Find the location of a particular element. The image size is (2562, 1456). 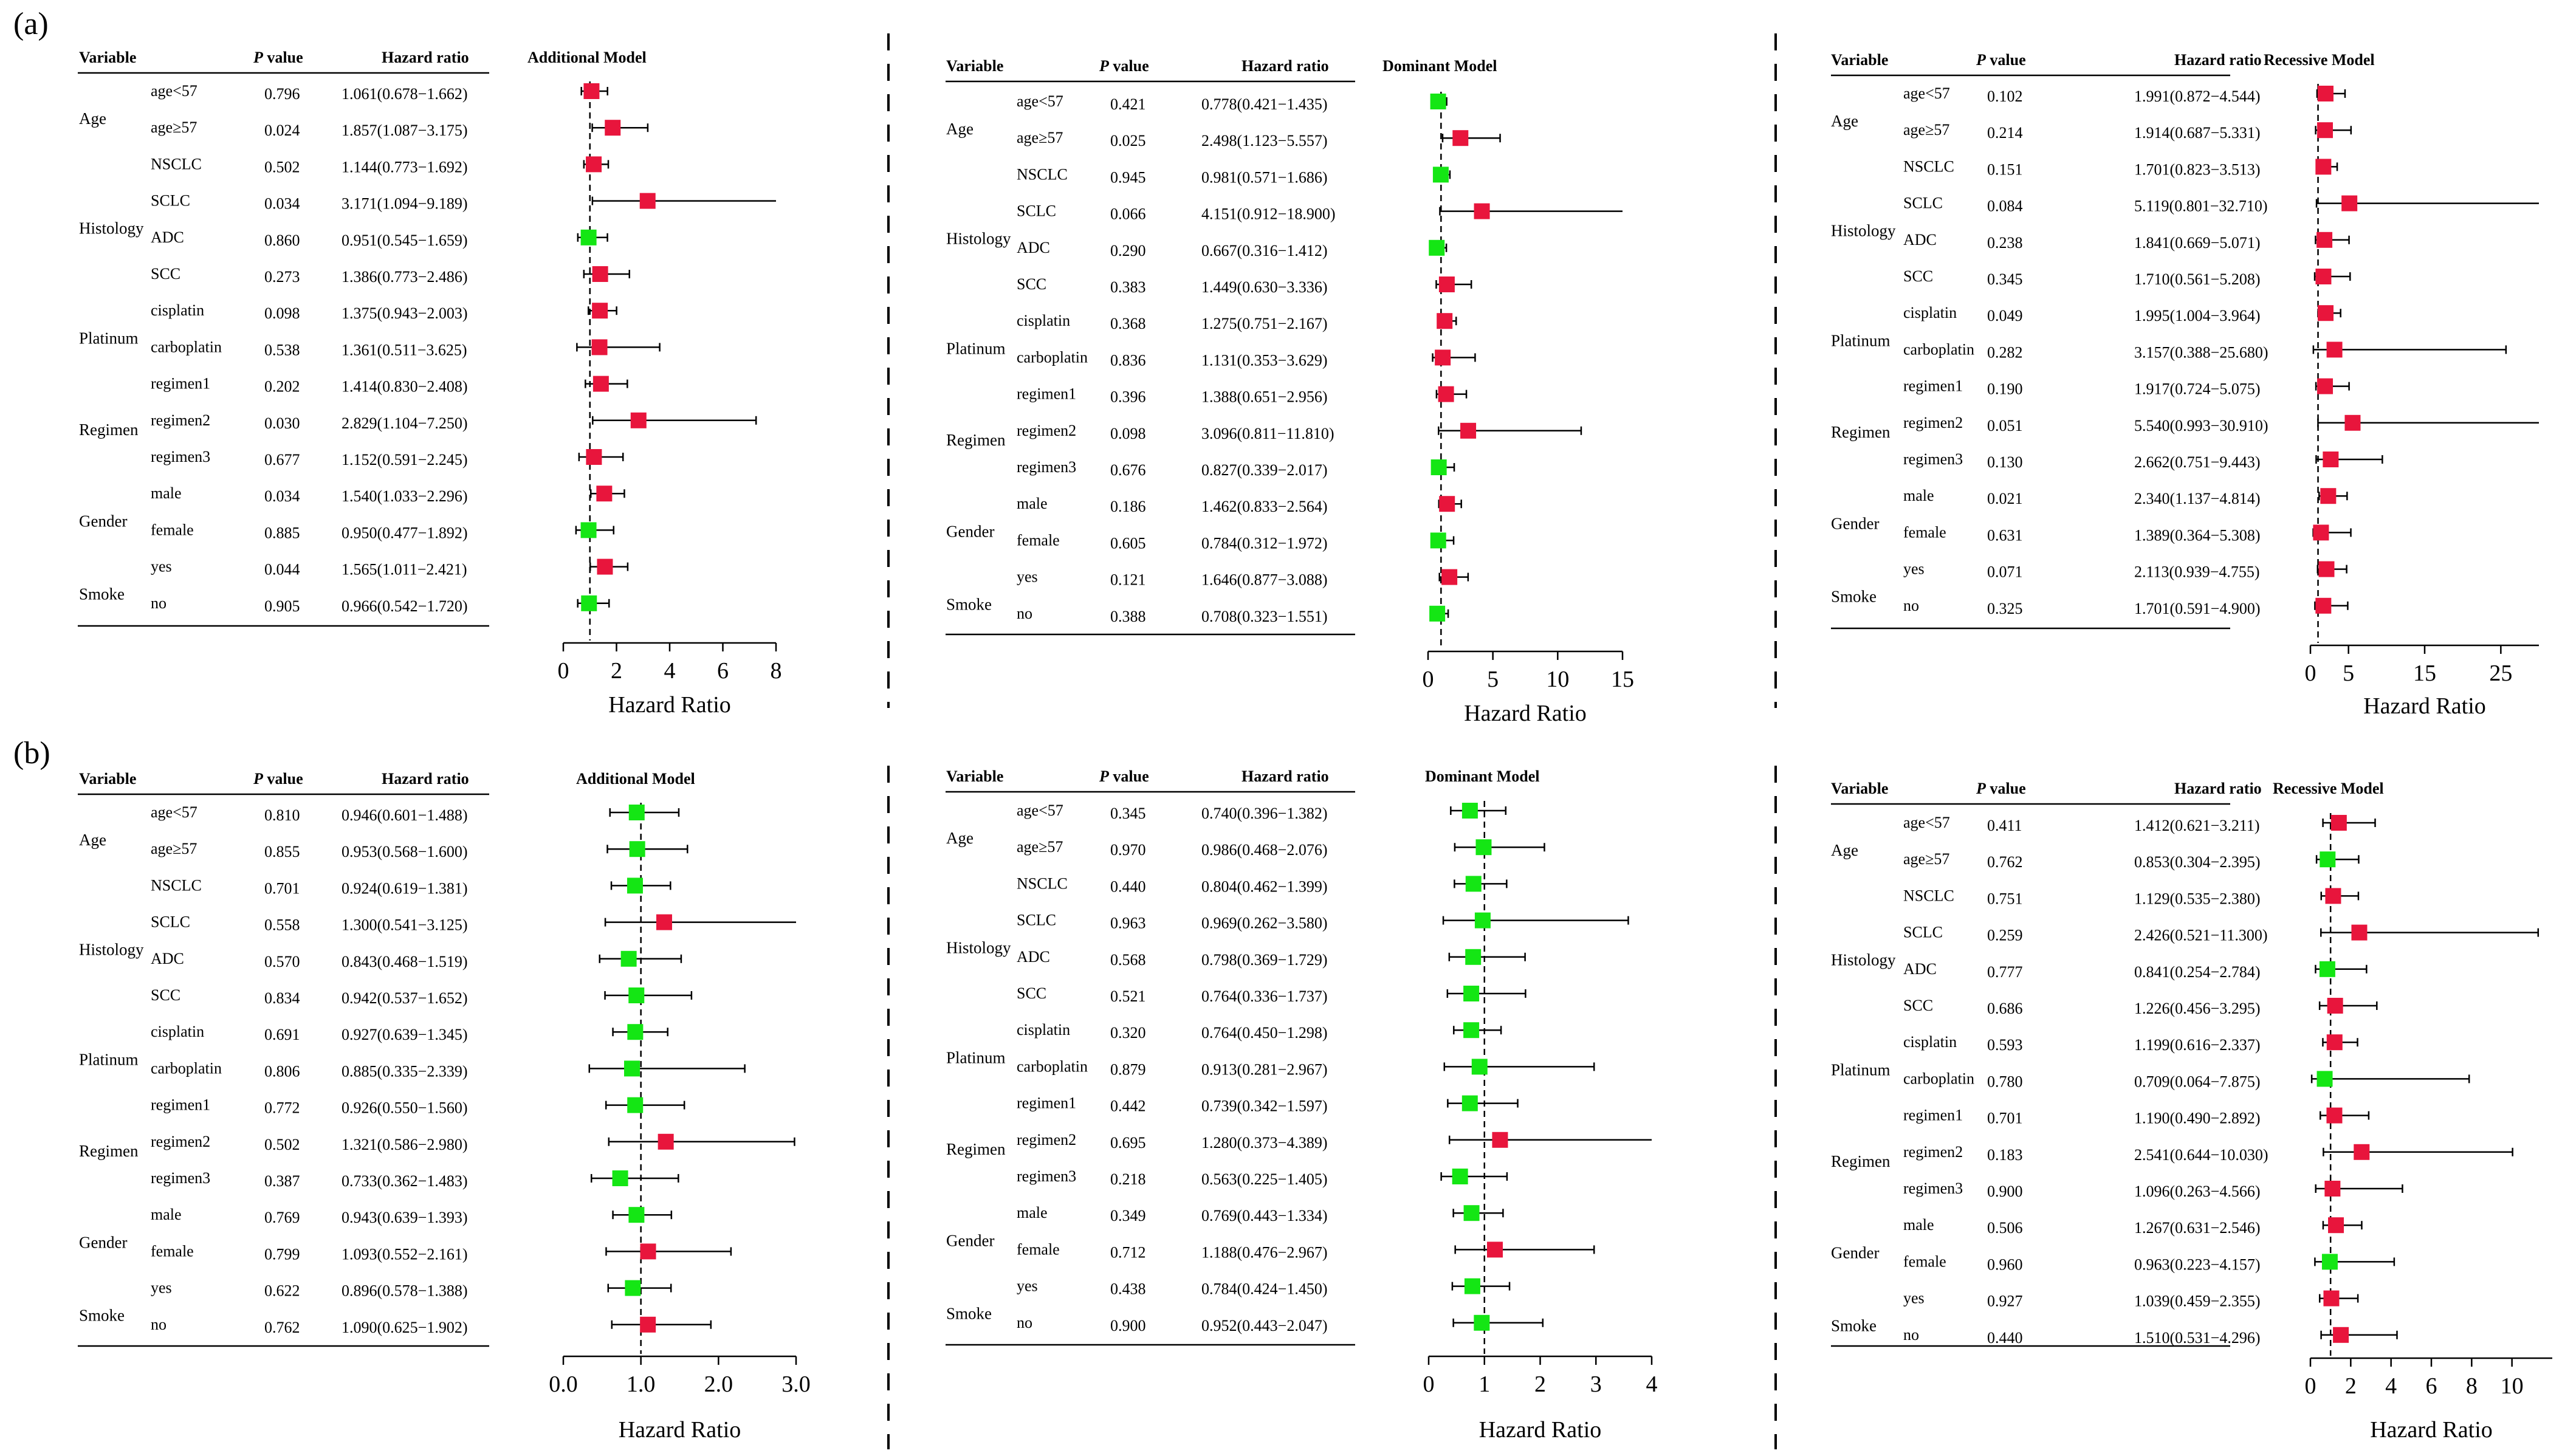

row-p-value: 0.905 is located at coordinates (282, 606).